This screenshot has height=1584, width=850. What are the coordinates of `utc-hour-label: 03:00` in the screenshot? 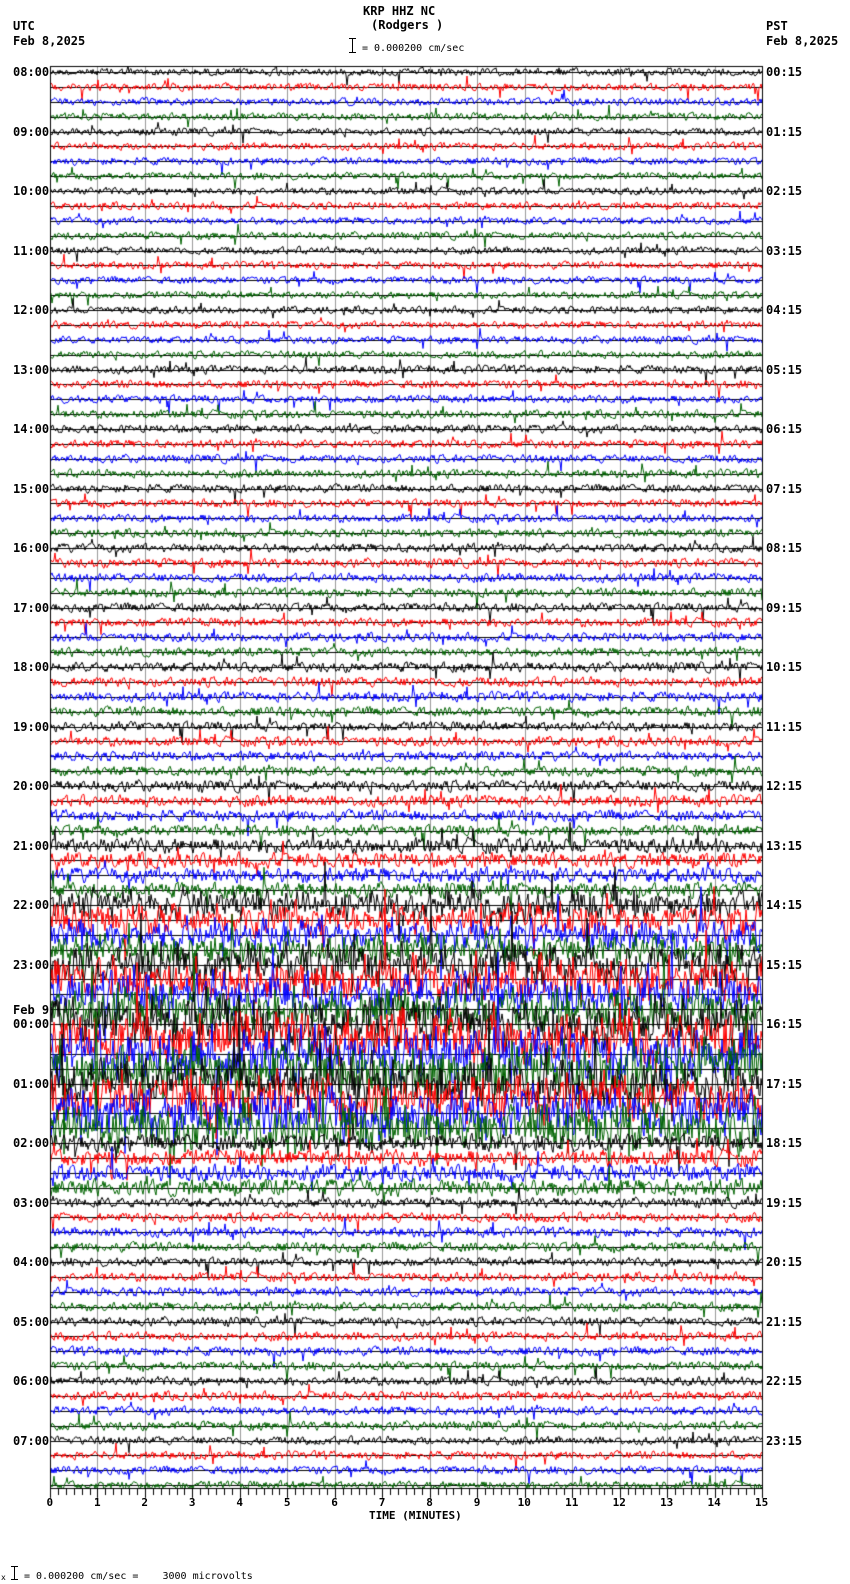 It's located at (31, 1202).